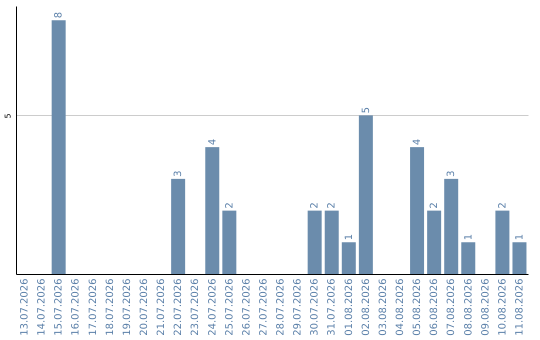 This screenshot has height=340, width=540. What do you see at coordinates (332, 307) in the screenshot?
I see `x-tick-label: 31.07.2026` at bounding box center [332, 307].